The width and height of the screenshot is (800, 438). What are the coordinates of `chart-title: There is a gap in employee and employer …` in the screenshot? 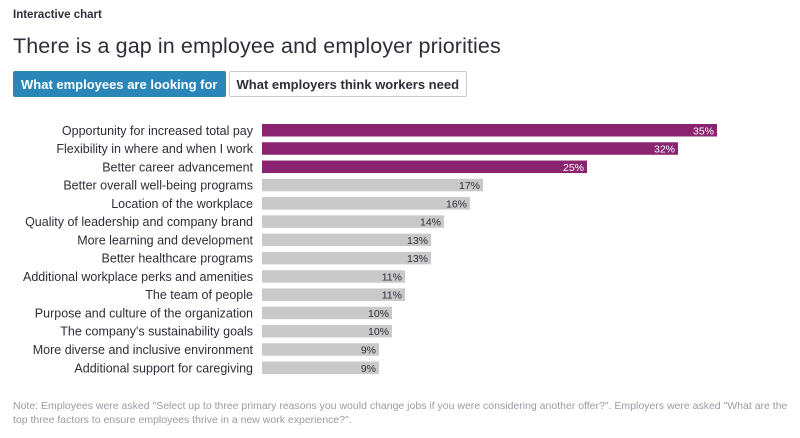 It's located at (257, 46).